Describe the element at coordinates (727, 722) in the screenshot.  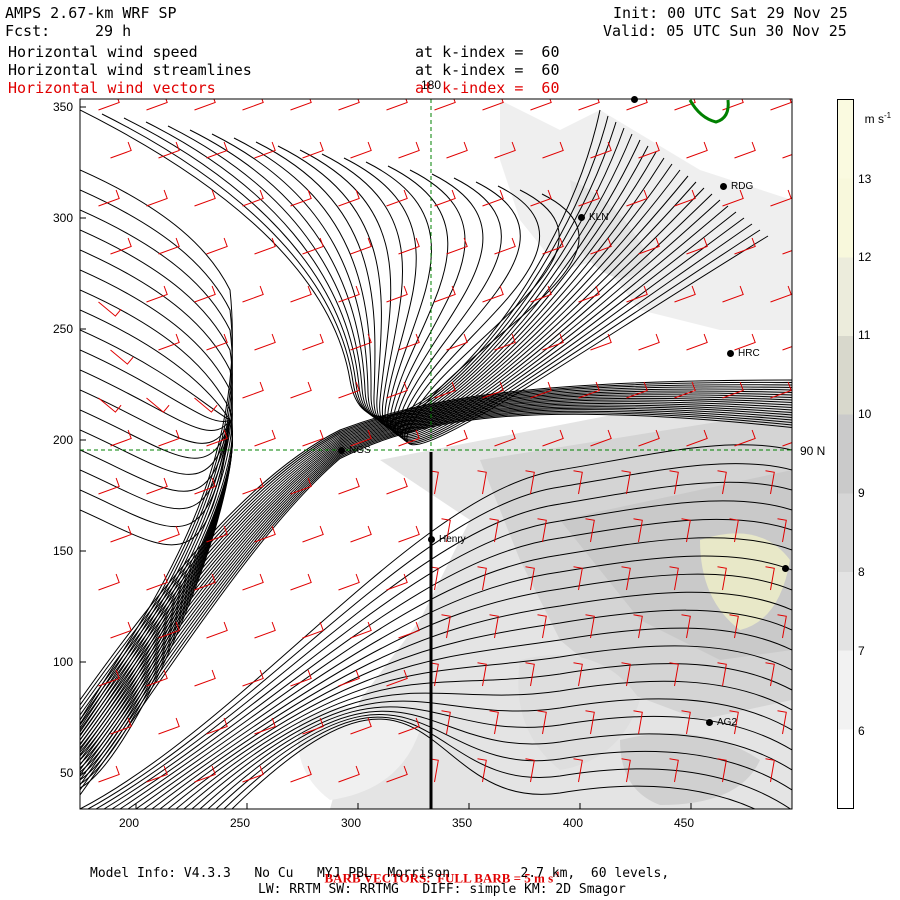
I see `station-label-ag2: AG2` at that location.